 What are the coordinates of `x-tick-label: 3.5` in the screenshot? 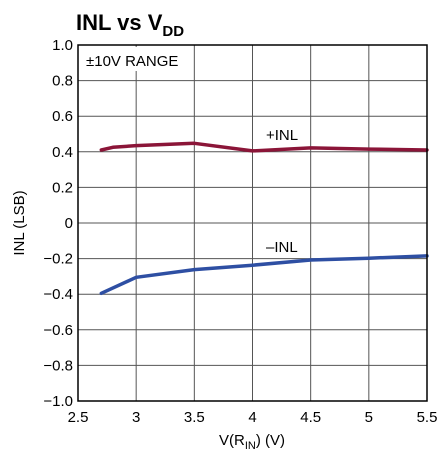 It's located at (194, 417).